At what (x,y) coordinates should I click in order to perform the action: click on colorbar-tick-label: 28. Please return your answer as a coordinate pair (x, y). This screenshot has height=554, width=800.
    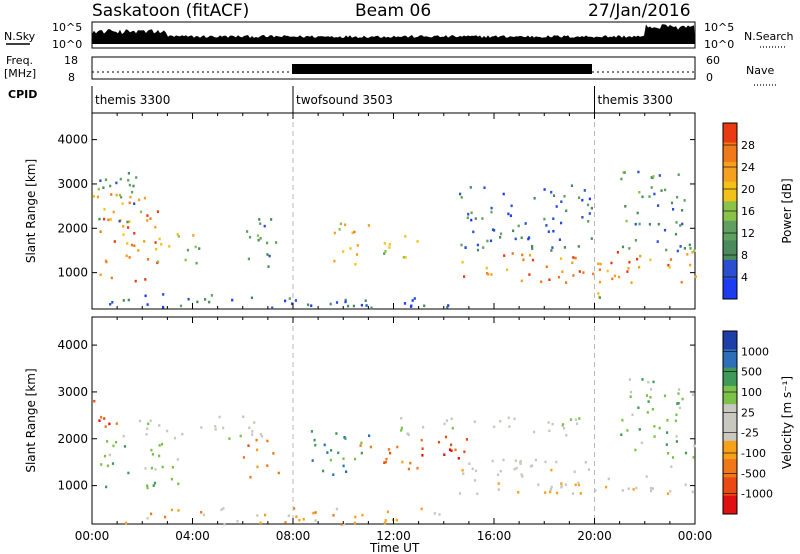
    Looking at the image, I should click on (748, 145).